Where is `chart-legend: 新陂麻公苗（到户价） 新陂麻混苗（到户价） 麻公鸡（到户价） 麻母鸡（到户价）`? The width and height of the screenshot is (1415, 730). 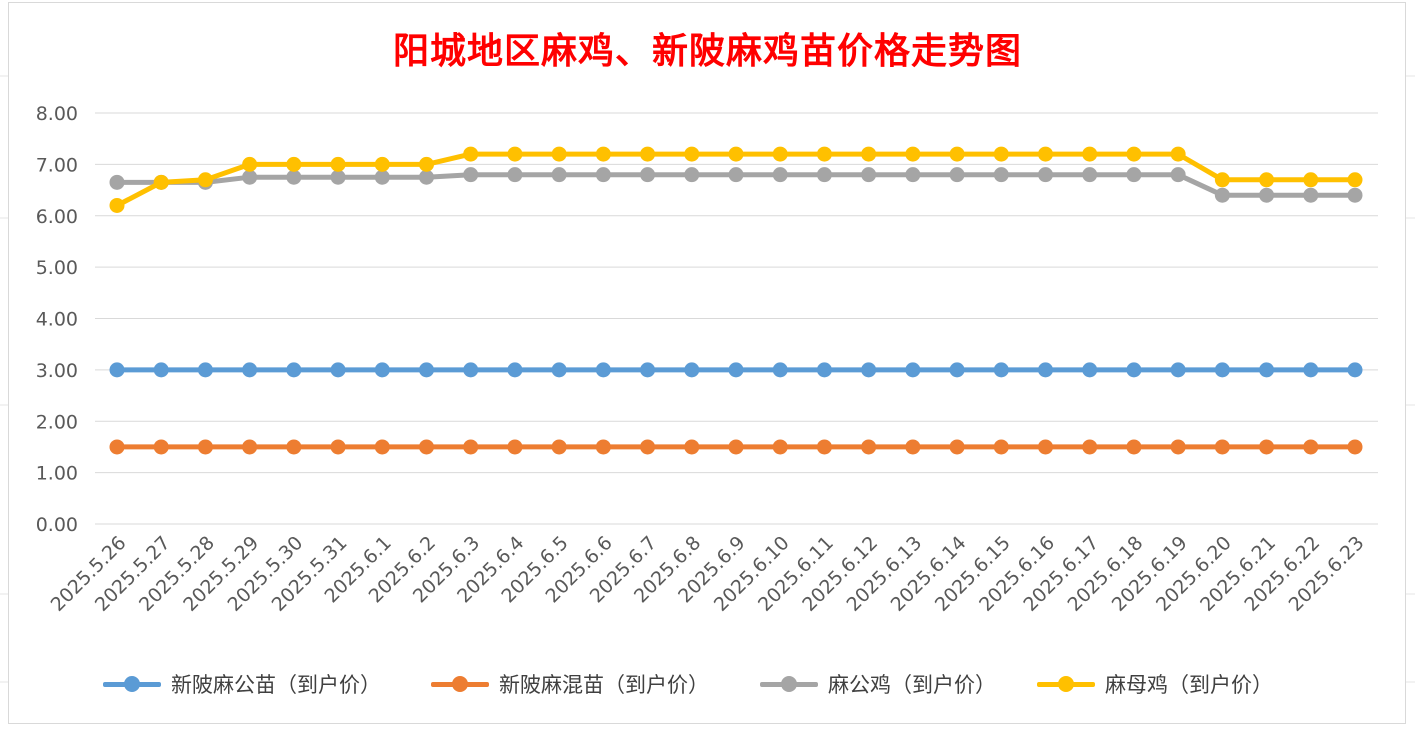
chart-legend: 新陂麻公苗（到户价） 新陂麻混苗（到户价） 麻公鸡（到户价） 麻母鸡（到户价） is located at coordinates (707, 684).